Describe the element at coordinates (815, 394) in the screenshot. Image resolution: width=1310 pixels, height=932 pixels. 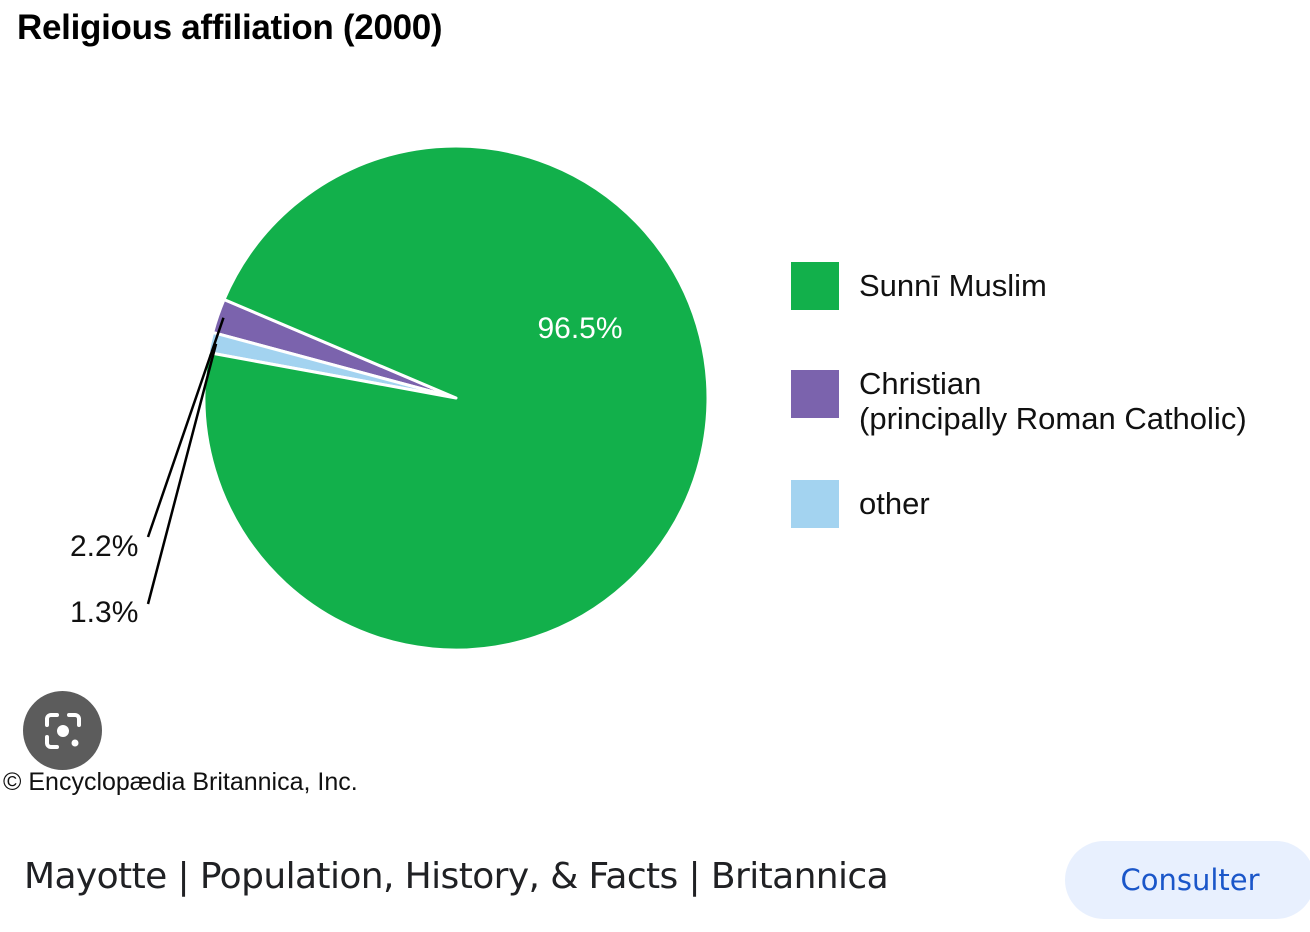
I see `legend-swatch-christian` at that location.